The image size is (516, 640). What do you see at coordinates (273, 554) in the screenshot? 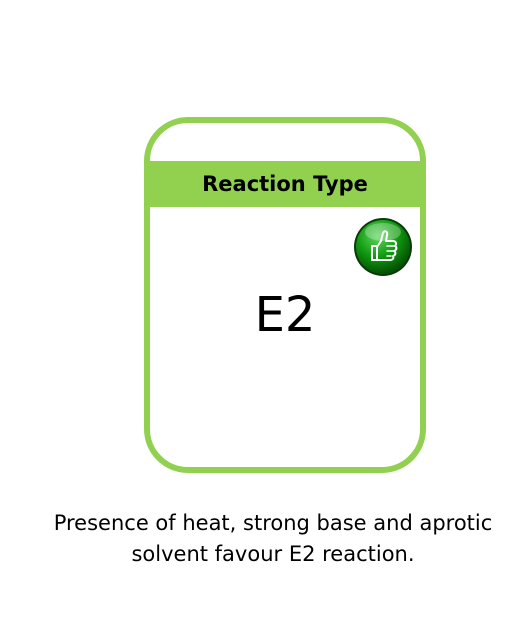
I see `caption-line-2: solvent favour E2 reaction.` at bounding box center [273, 554].